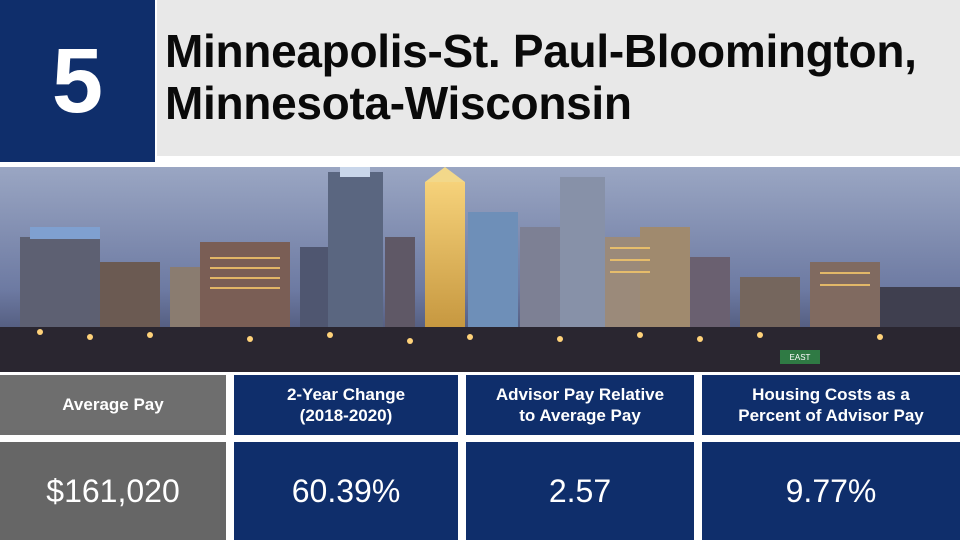 This screenshot has width=960, height=540. I want to click on stat-header-sublabel: (2018-2020), so click(346, 415).